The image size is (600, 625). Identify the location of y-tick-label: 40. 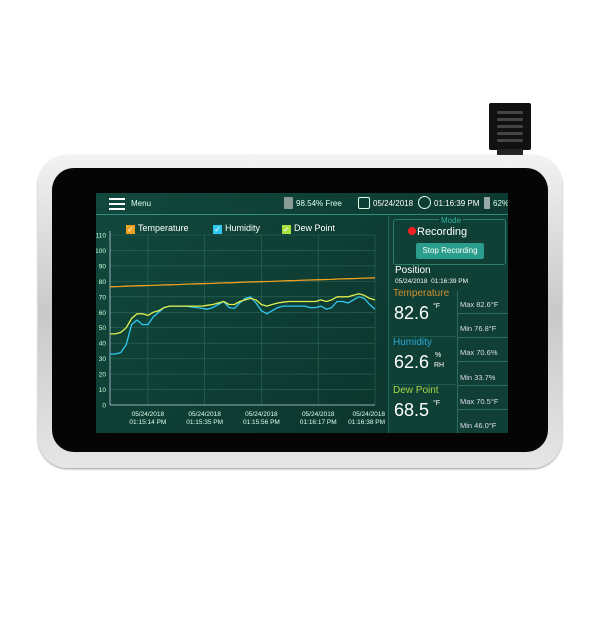
(103, 344).